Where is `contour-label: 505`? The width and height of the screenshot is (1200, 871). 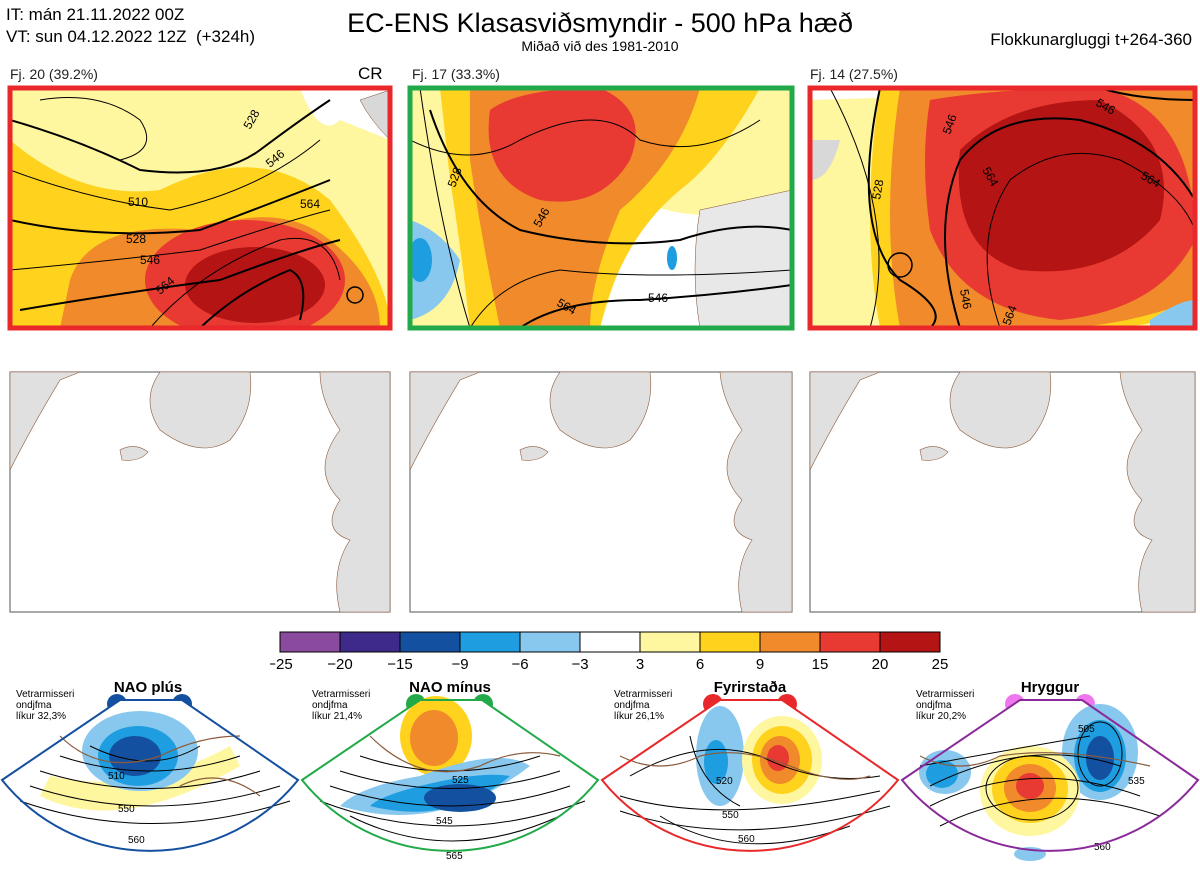
contour-label: 505 is located at coordinates (1086, 729).